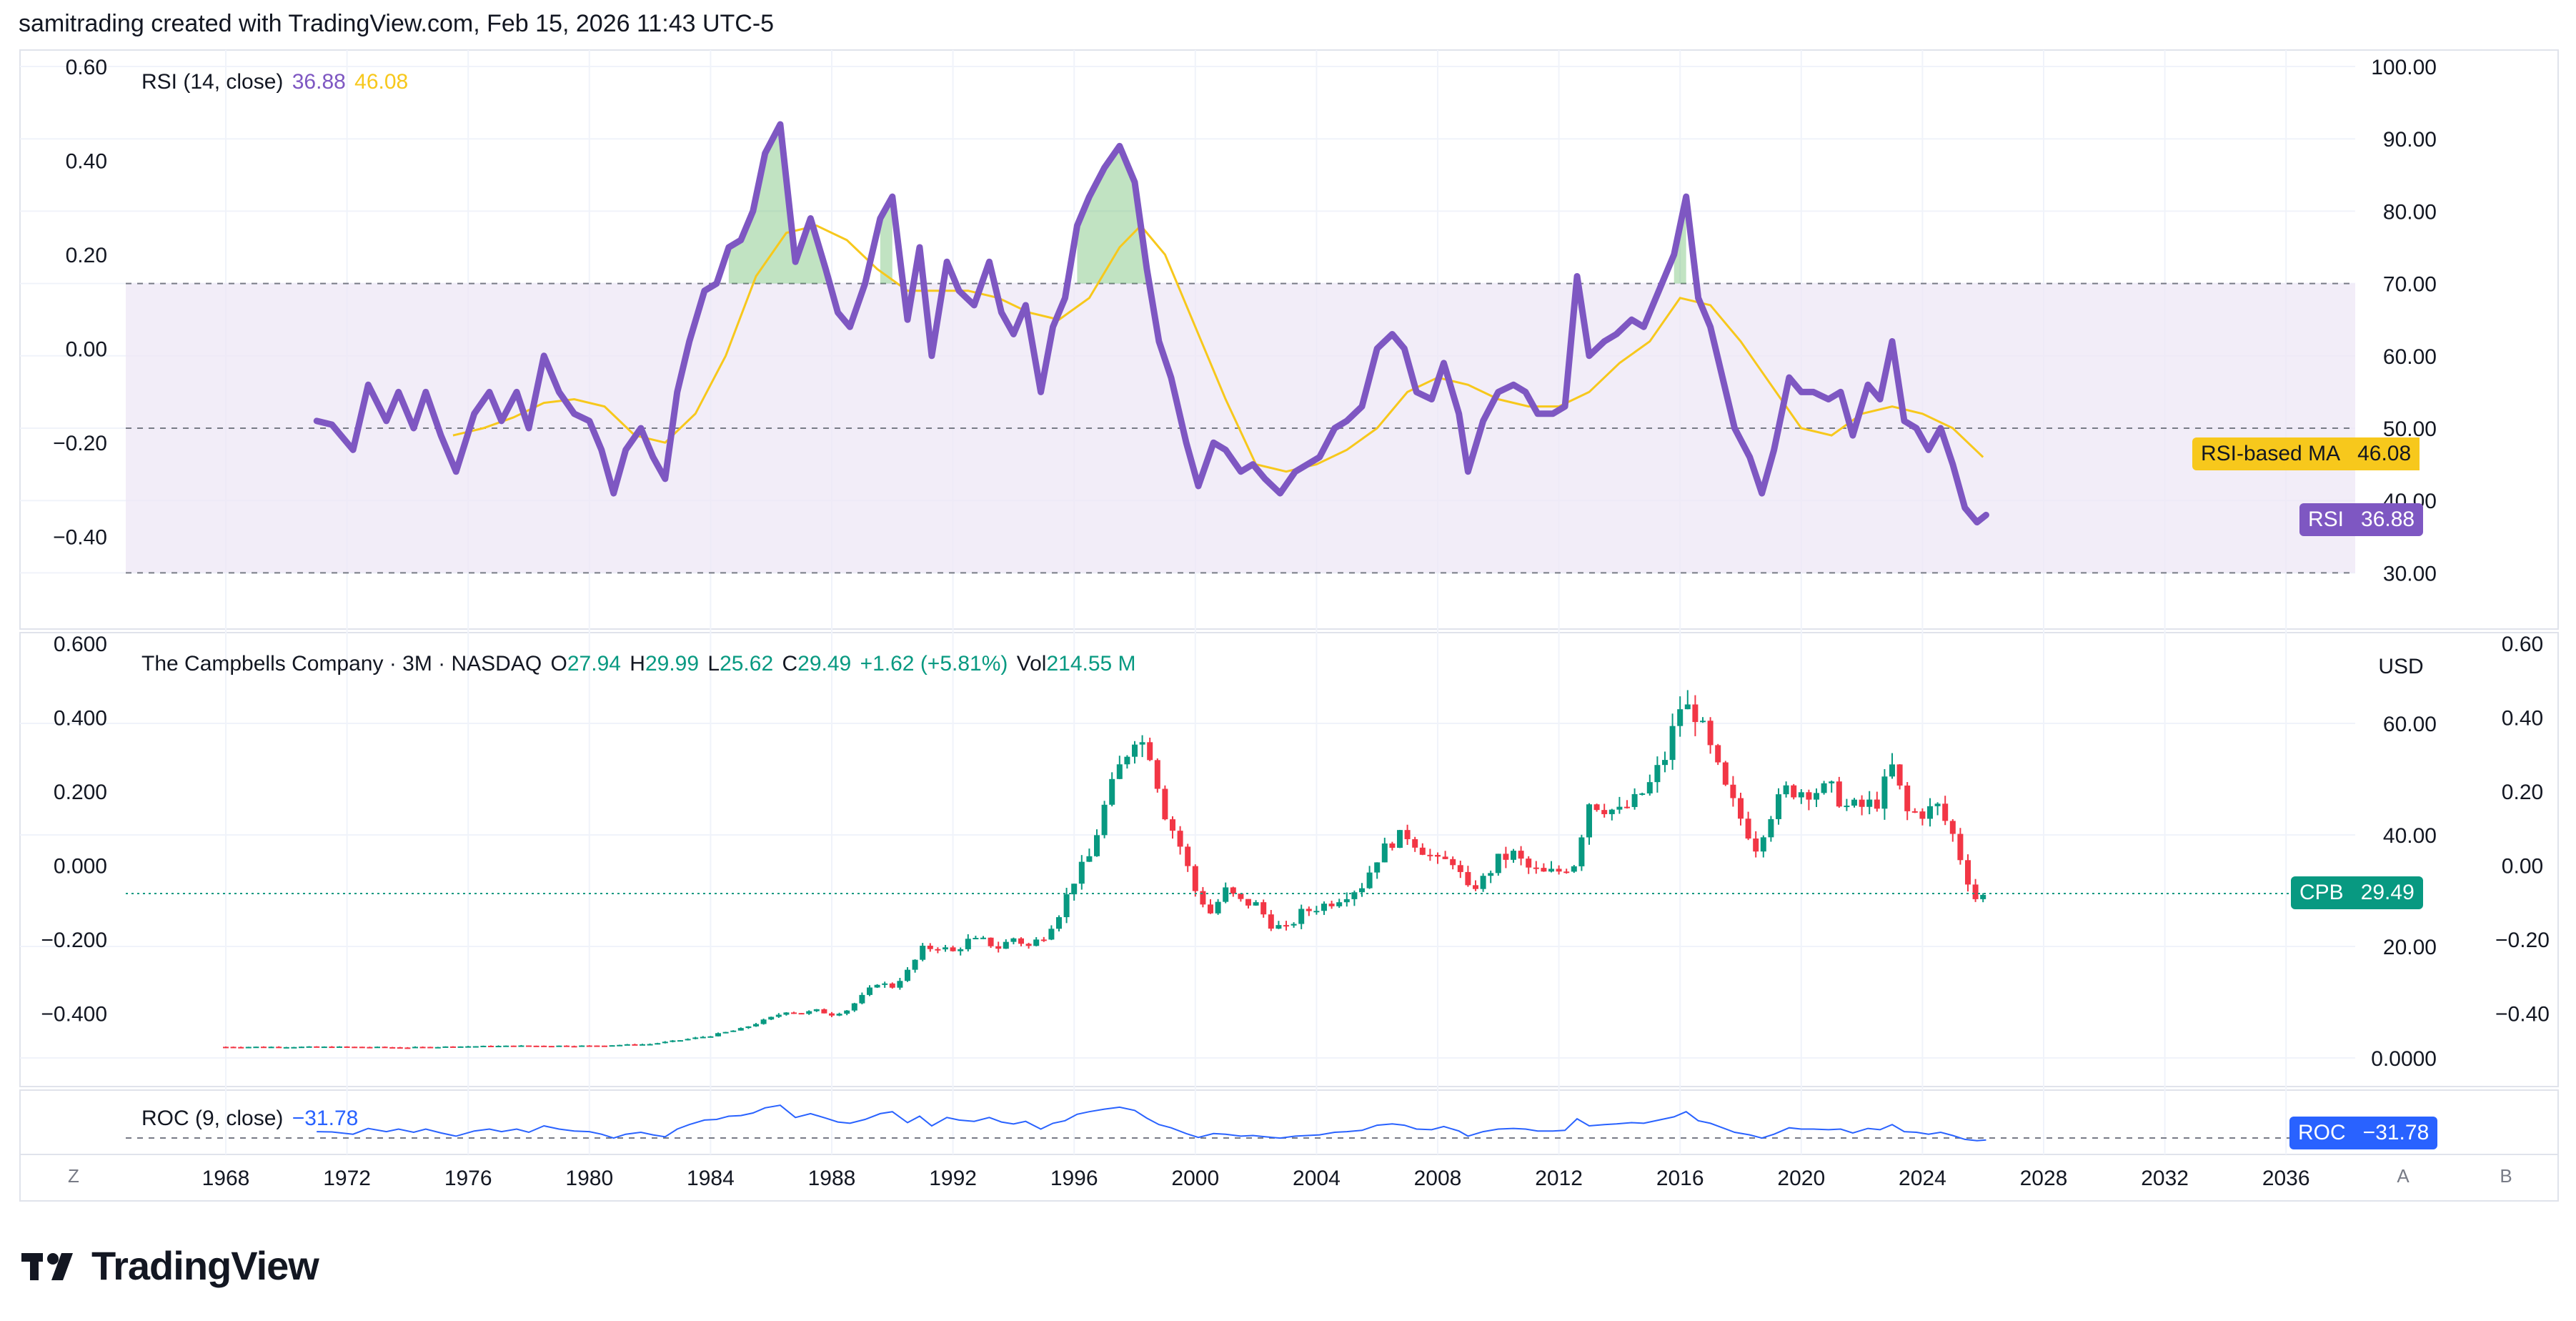  Describe the element at coordinates (74, 941) in the screenshot. I see `price-left-tick: −0.200` at that location.